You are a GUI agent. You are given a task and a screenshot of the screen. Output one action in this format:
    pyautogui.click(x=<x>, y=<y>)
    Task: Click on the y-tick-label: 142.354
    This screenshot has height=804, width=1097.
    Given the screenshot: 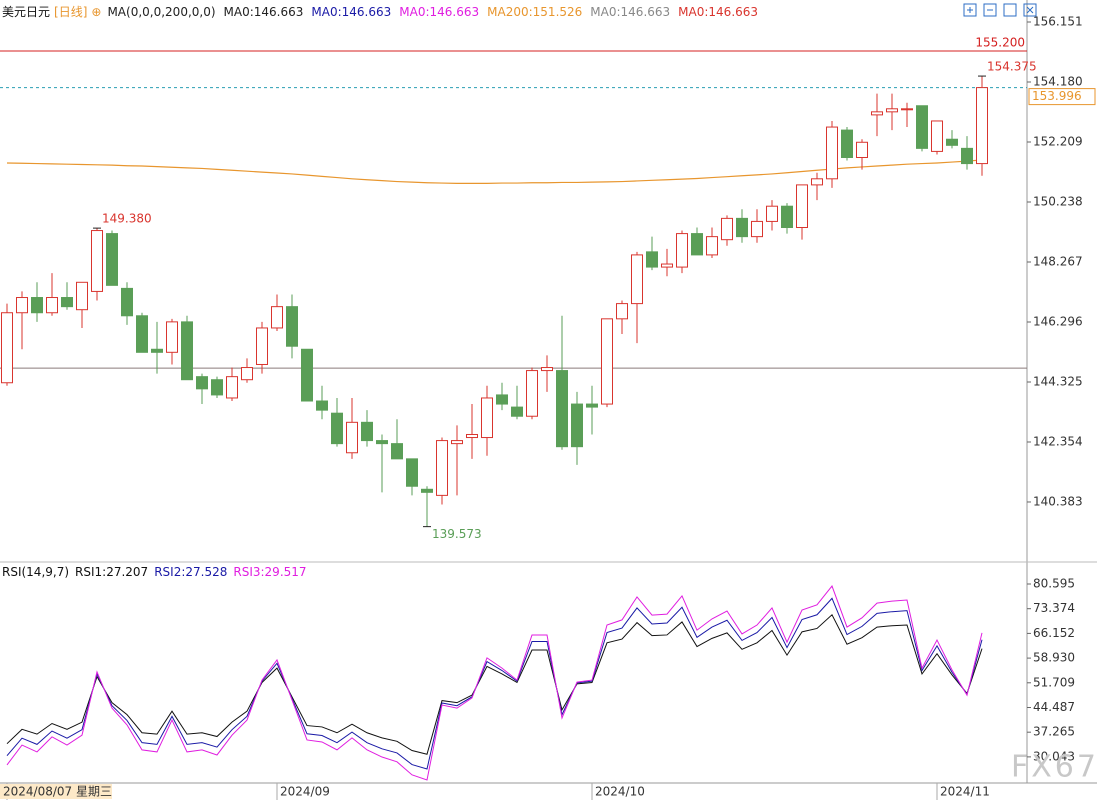 What is the action you would take?
    pyautogui.click(x=1058, y=441)
    